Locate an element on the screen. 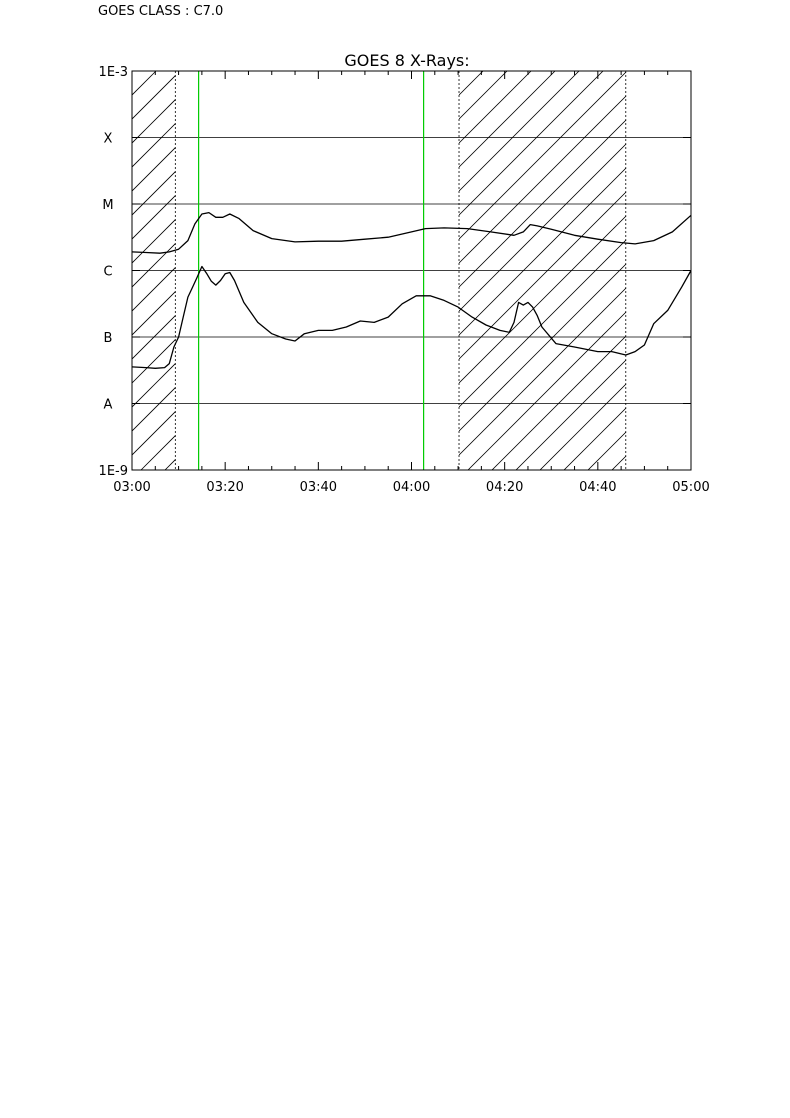  y-tick-label: M is located at coordinates (107, 205).